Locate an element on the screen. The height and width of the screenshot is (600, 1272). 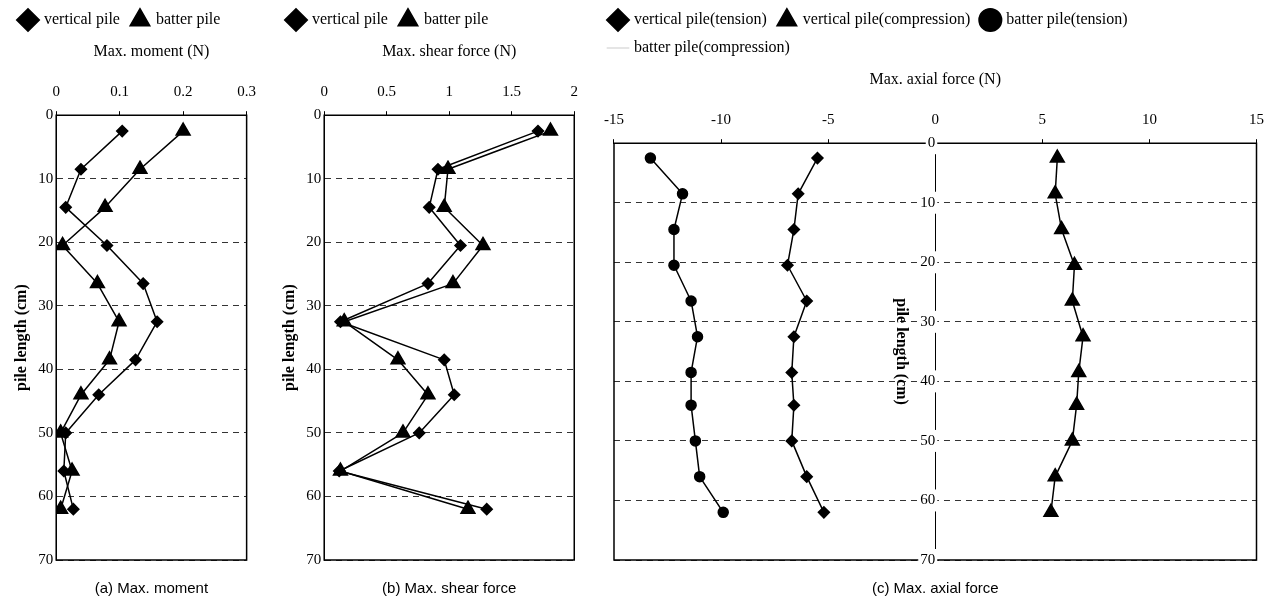
x-tick-label: 5 is located at coordinates (1042, 119).